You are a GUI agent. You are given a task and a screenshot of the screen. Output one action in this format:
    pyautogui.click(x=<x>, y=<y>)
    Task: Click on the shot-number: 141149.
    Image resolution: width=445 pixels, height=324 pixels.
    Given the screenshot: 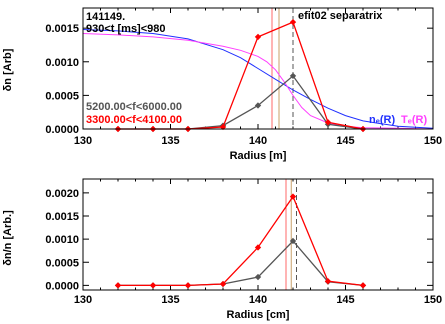 What is the action you would take?
    pyautogui.click(x=105, y=17)
    